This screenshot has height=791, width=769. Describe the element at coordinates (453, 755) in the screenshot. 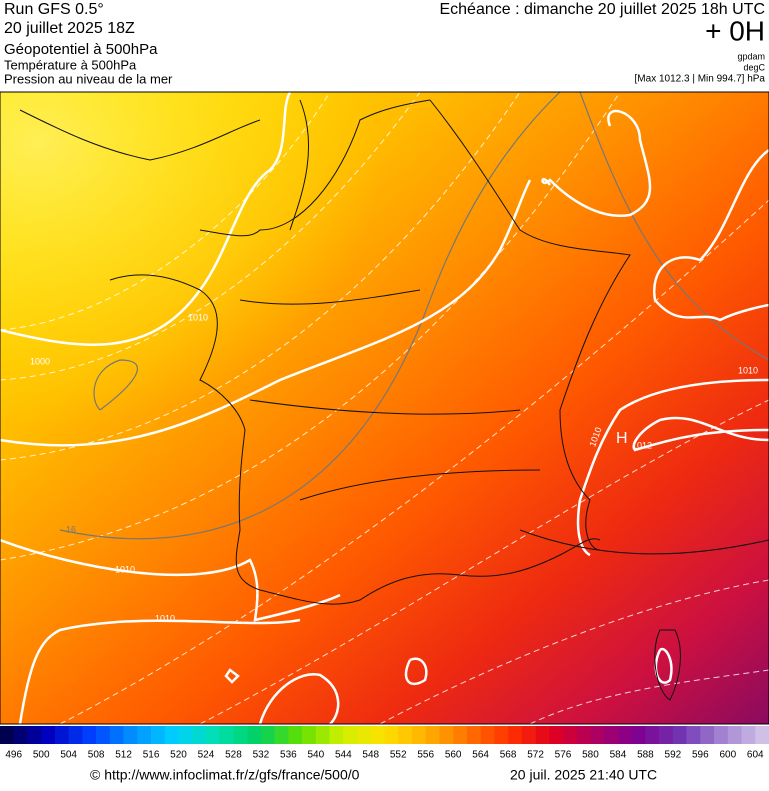

I see `colorbar-label: 560` at that location.